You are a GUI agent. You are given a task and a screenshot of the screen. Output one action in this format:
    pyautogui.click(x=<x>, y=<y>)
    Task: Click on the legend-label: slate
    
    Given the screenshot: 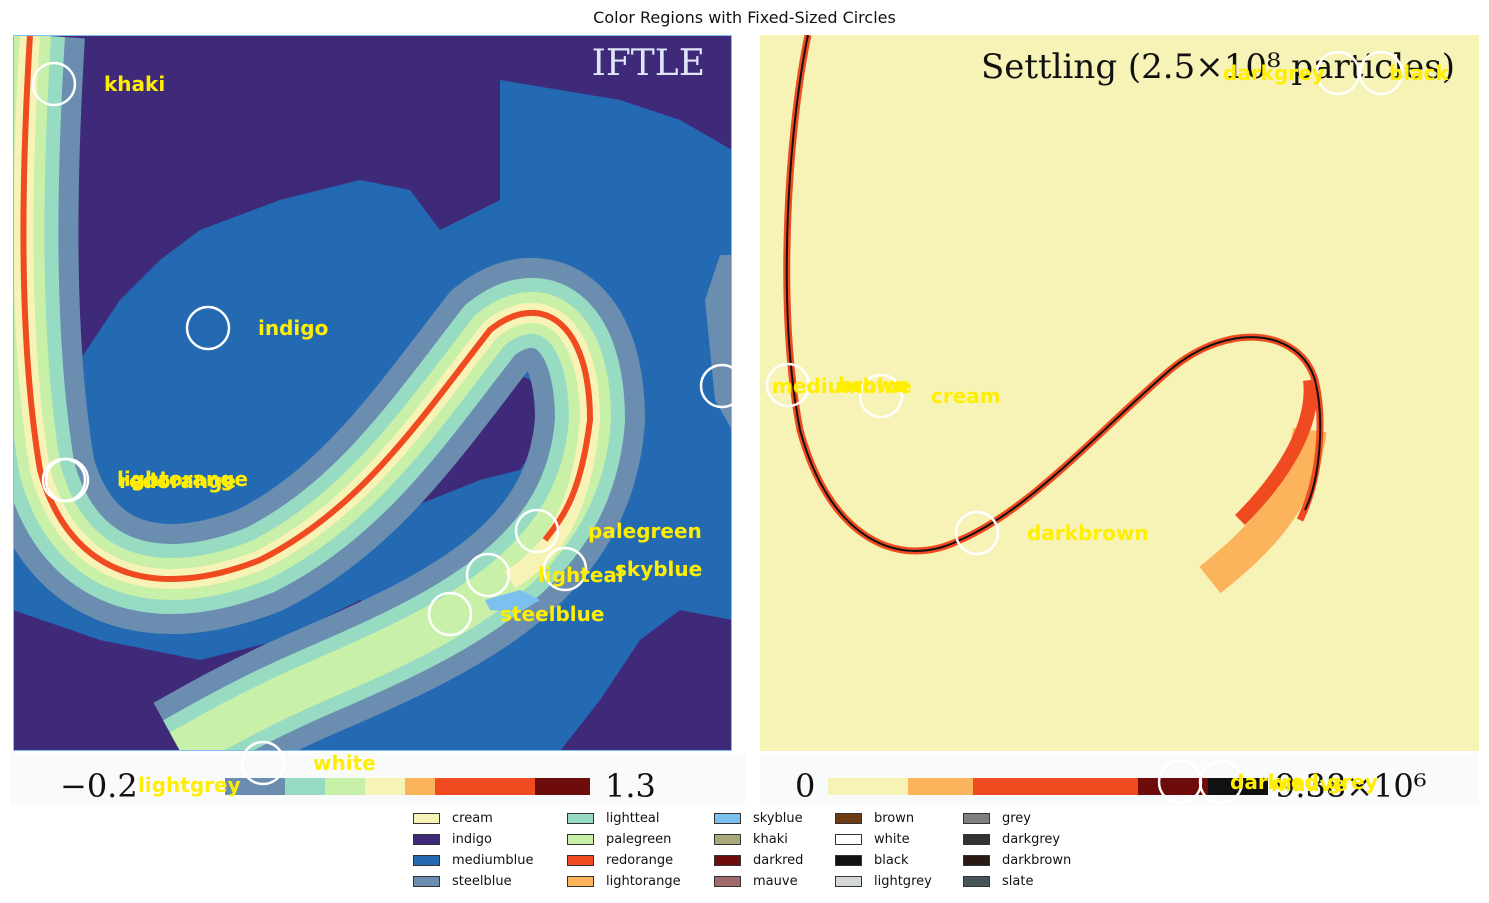 What is the action you would take?
    pyautogui.click(x=1018, y=881)
    